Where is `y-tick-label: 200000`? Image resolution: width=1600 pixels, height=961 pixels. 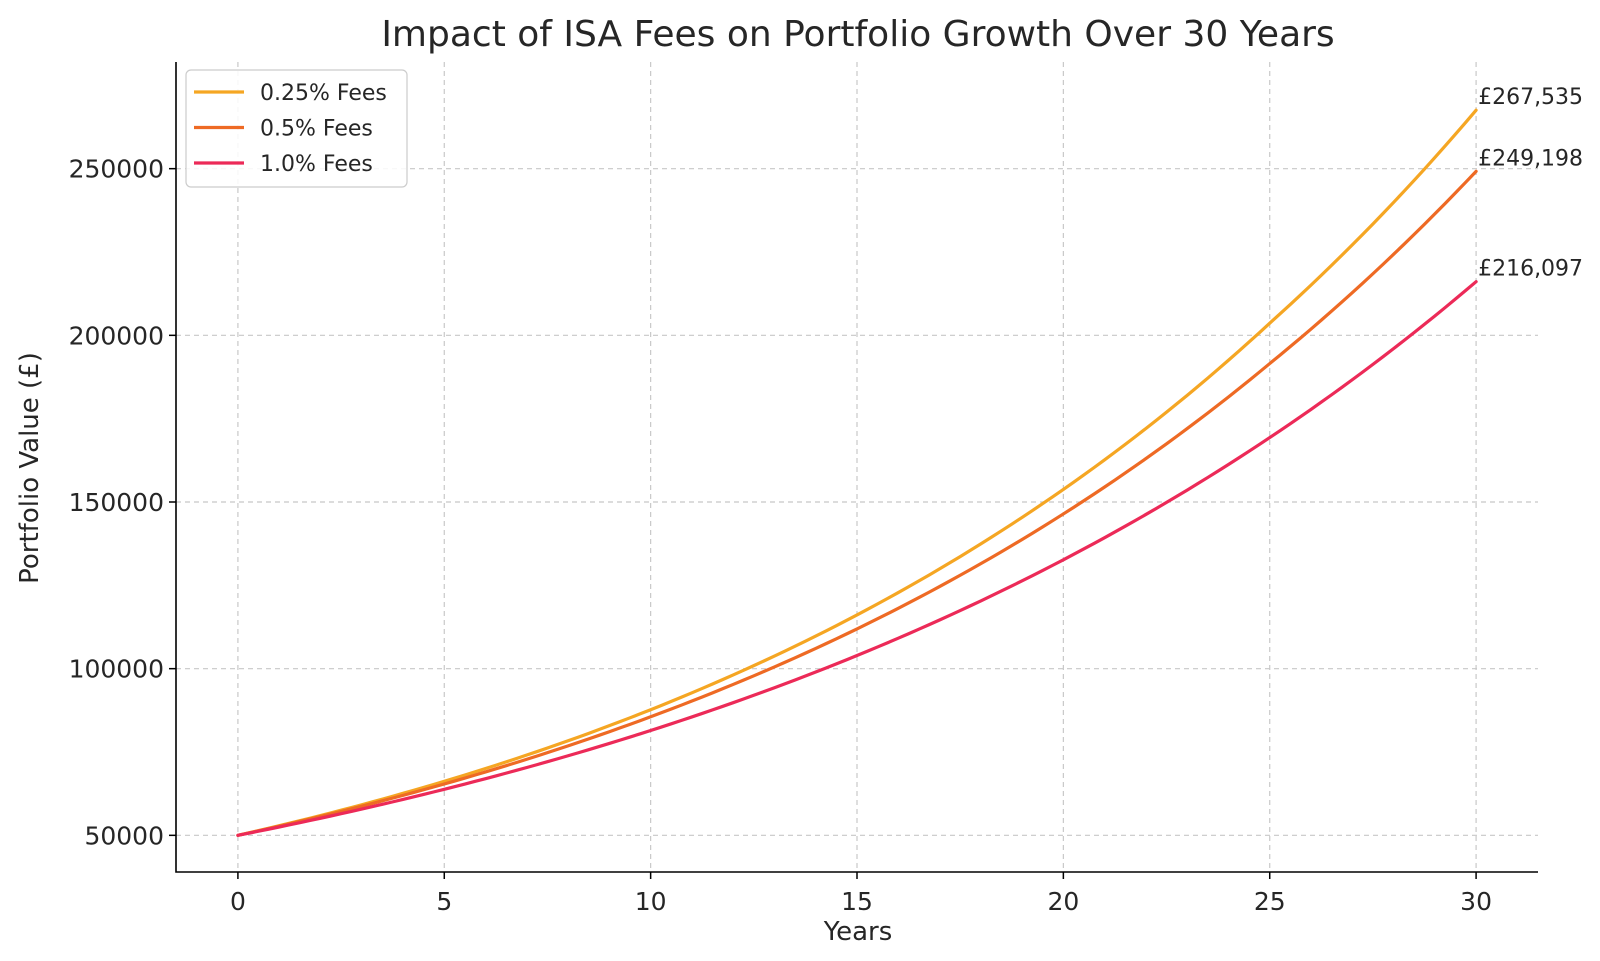 y-tick-label: 200000 is located at coordinates (116, 335).